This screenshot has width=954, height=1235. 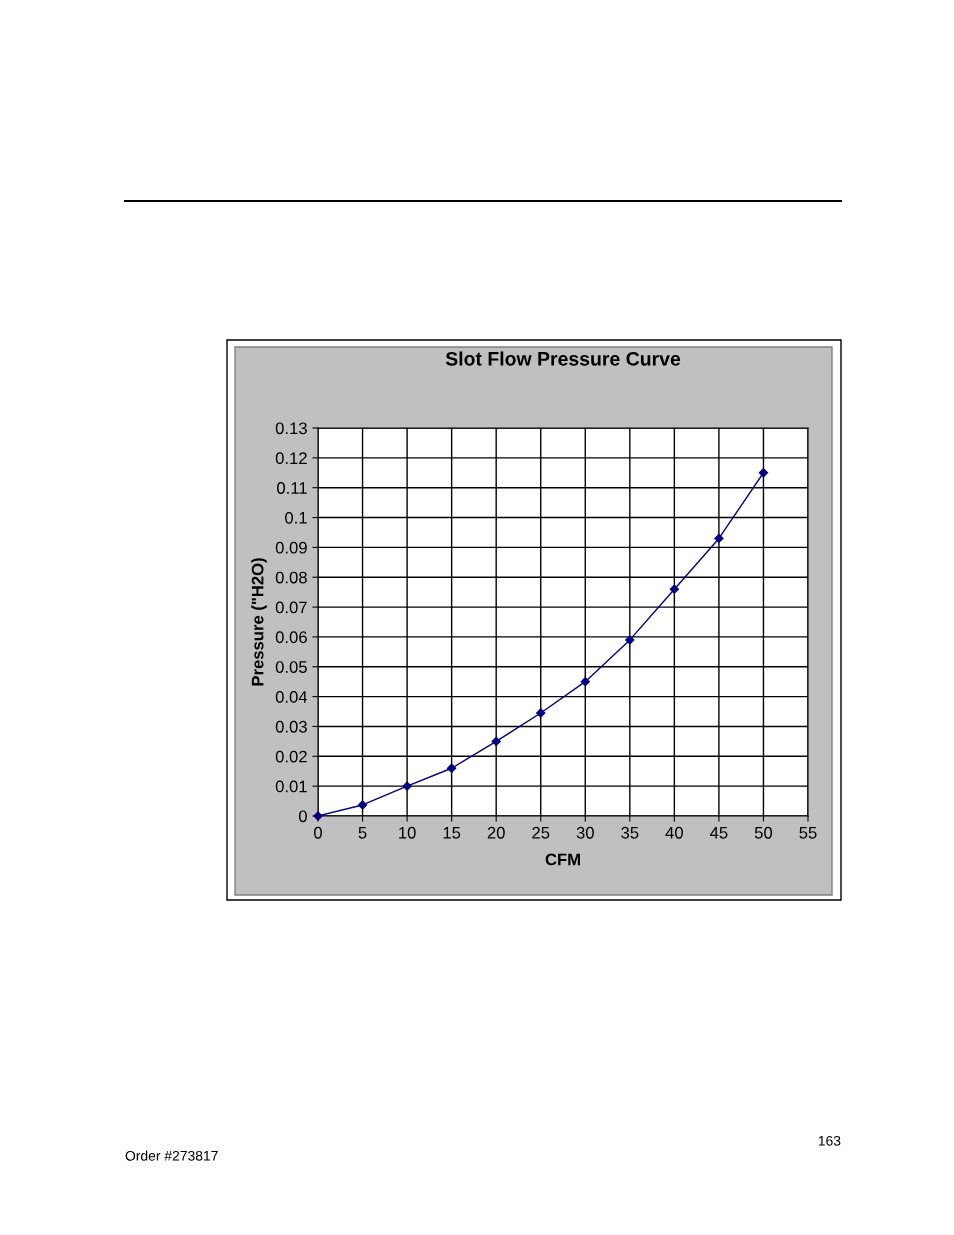 I want to click on y-tick-label: 0.02, so click(x=291, y=756).